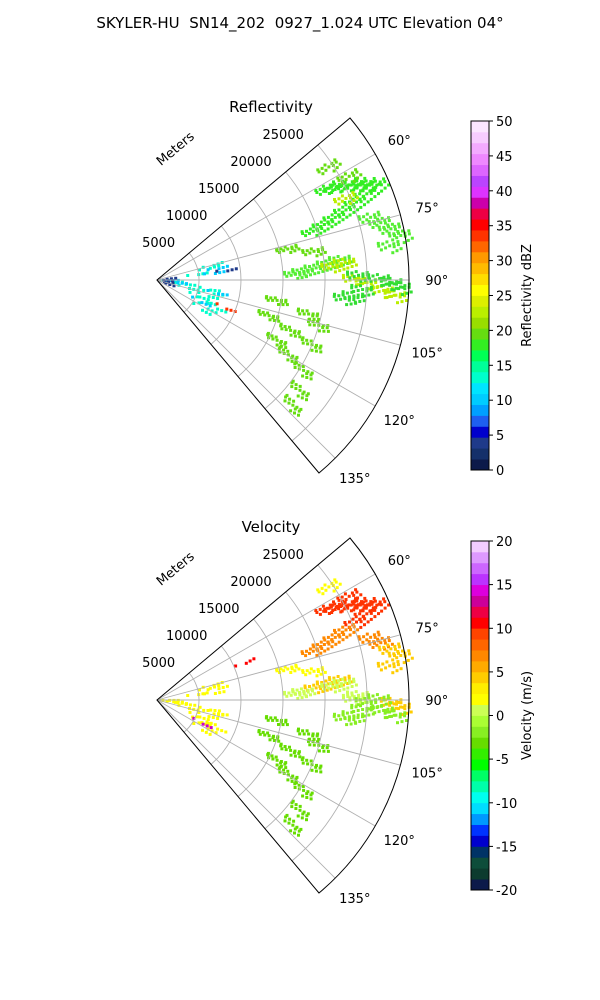  I want to click on panel-1-colorbar-tick-label: 40, so click(504, 192).